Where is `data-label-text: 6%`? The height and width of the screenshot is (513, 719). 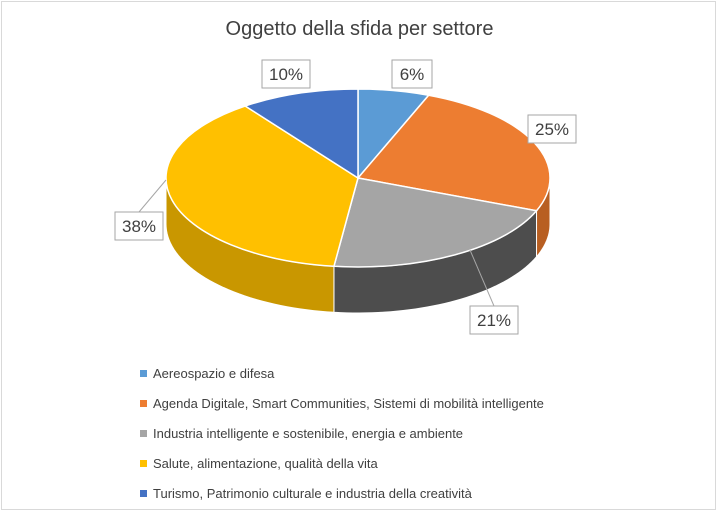
data-label-text: 6% is located at coordinates (412, 74).